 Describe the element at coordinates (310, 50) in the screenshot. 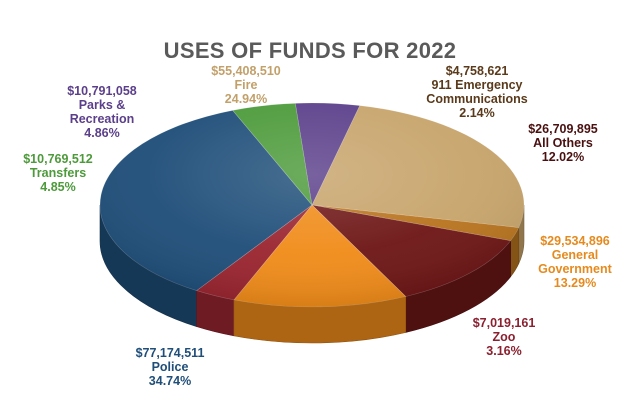

I see `chart-title: USES OF FUNDS FOR 2022` at that location.